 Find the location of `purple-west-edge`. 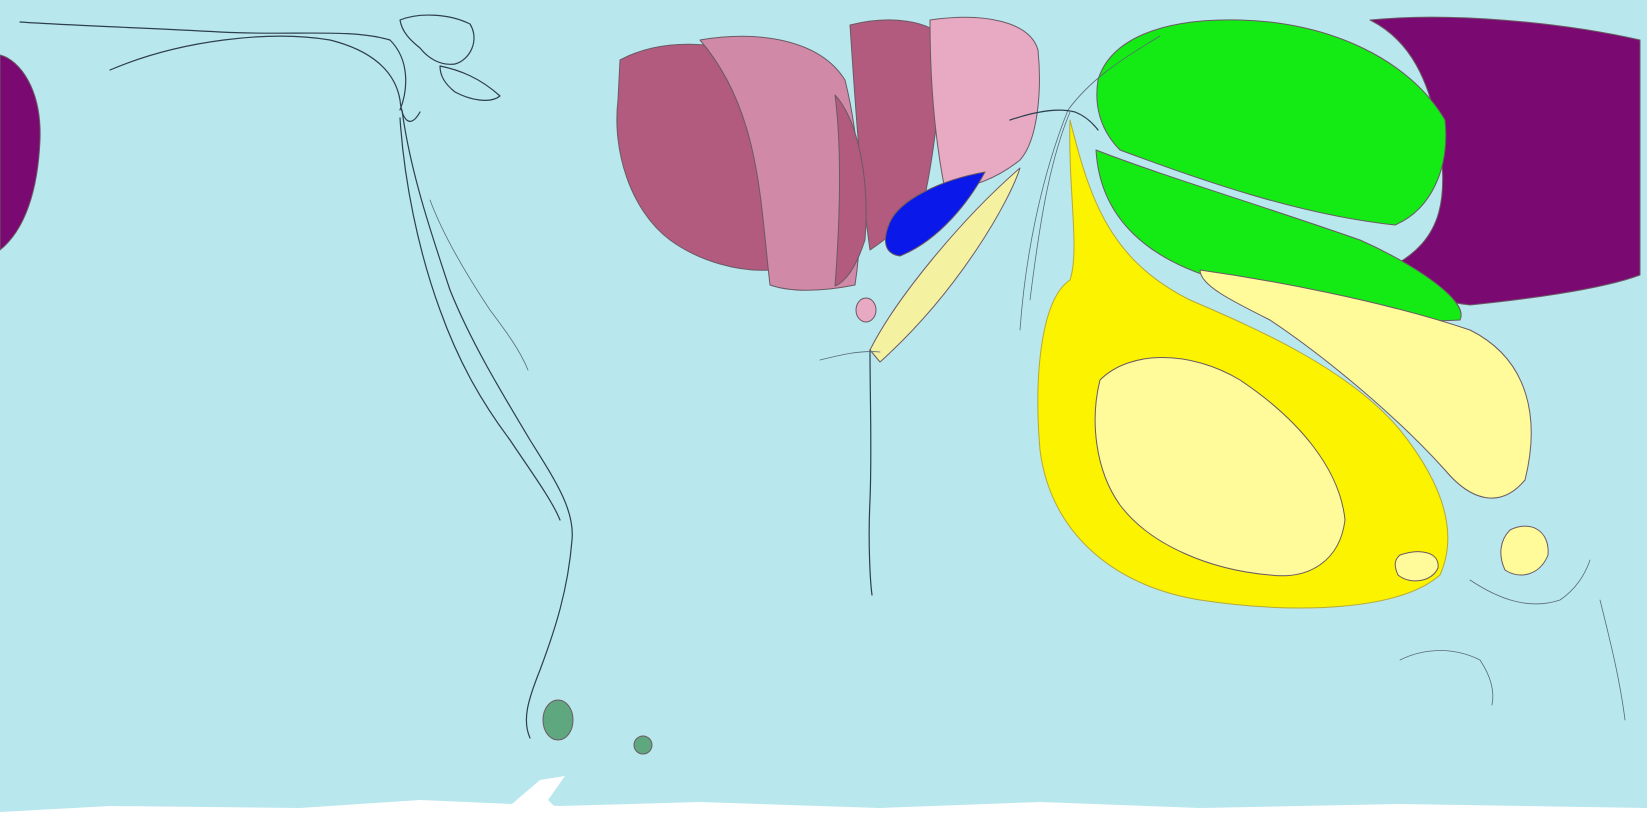

purple-west-edge is located at coordinates (20, 152).